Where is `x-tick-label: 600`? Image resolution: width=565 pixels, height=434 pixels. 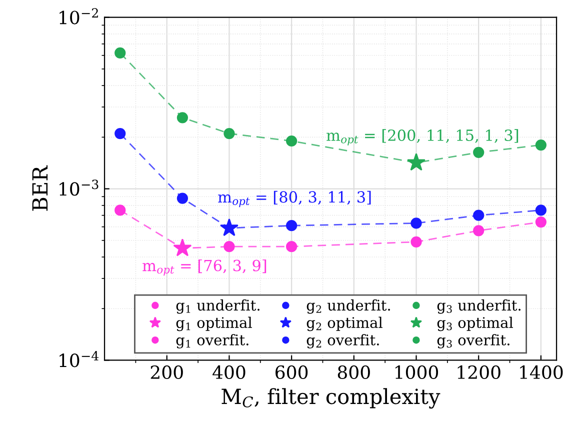 x-tick-label: 600 is located at coordinates (292, 372).